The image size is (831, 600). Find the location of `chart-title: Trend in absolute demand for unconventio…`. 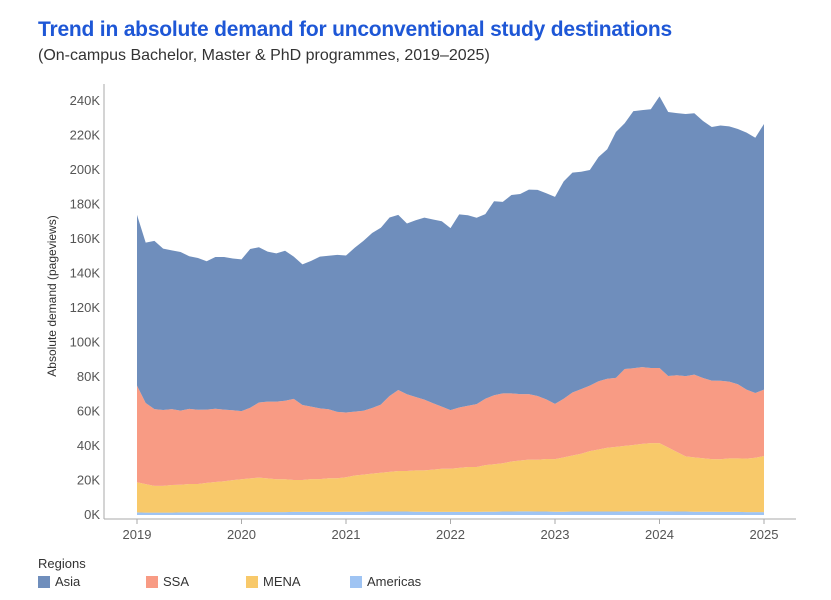

chart-title: Trend in absolute demand for unconventio… is located at coordinates (355, 29).